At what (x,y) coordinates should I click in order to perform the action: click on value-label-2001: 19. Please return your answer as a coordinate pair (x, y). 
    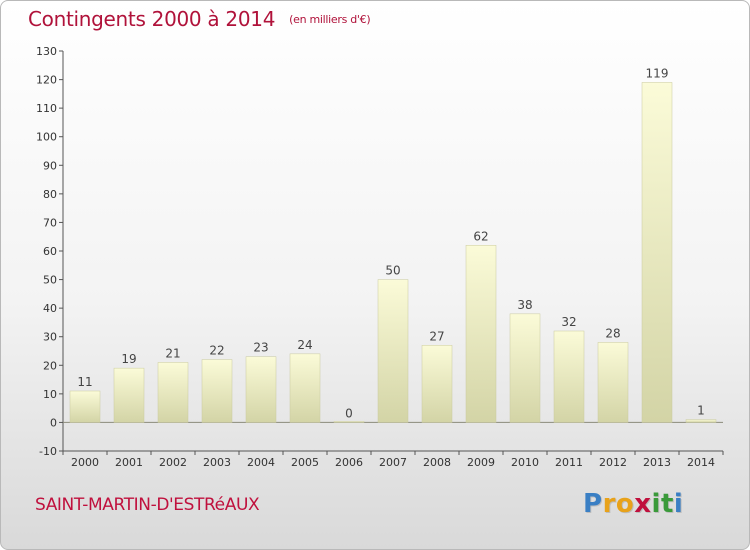
    Looking at the image, I should click on (128, 359).